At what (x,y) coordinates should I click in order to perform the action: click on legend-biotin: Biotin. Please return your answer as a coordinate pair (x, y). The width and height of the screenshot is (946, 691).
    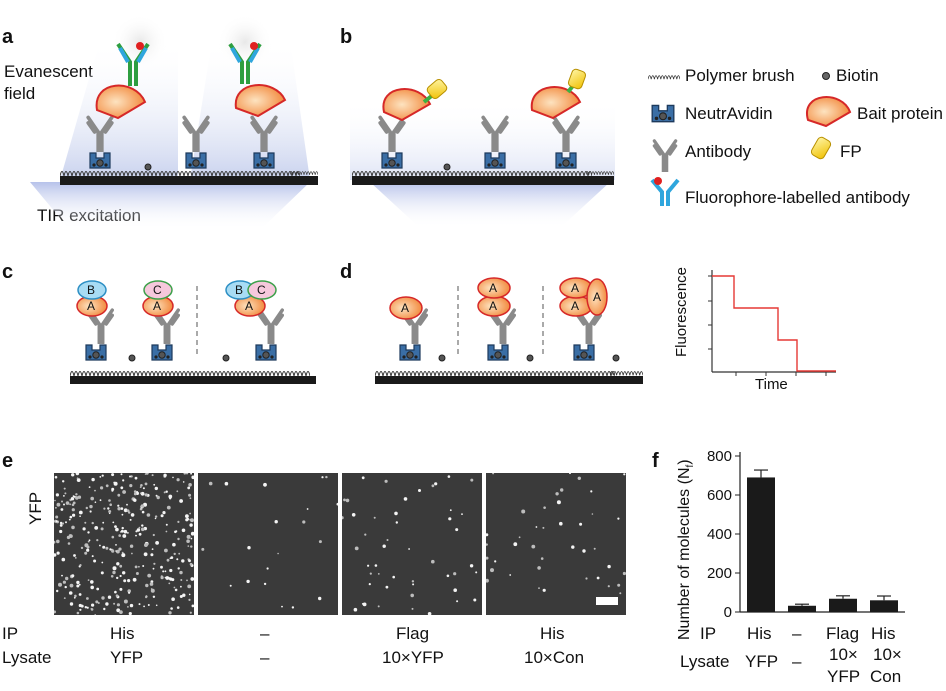
    Looking at the image, I should click on (857, 75).